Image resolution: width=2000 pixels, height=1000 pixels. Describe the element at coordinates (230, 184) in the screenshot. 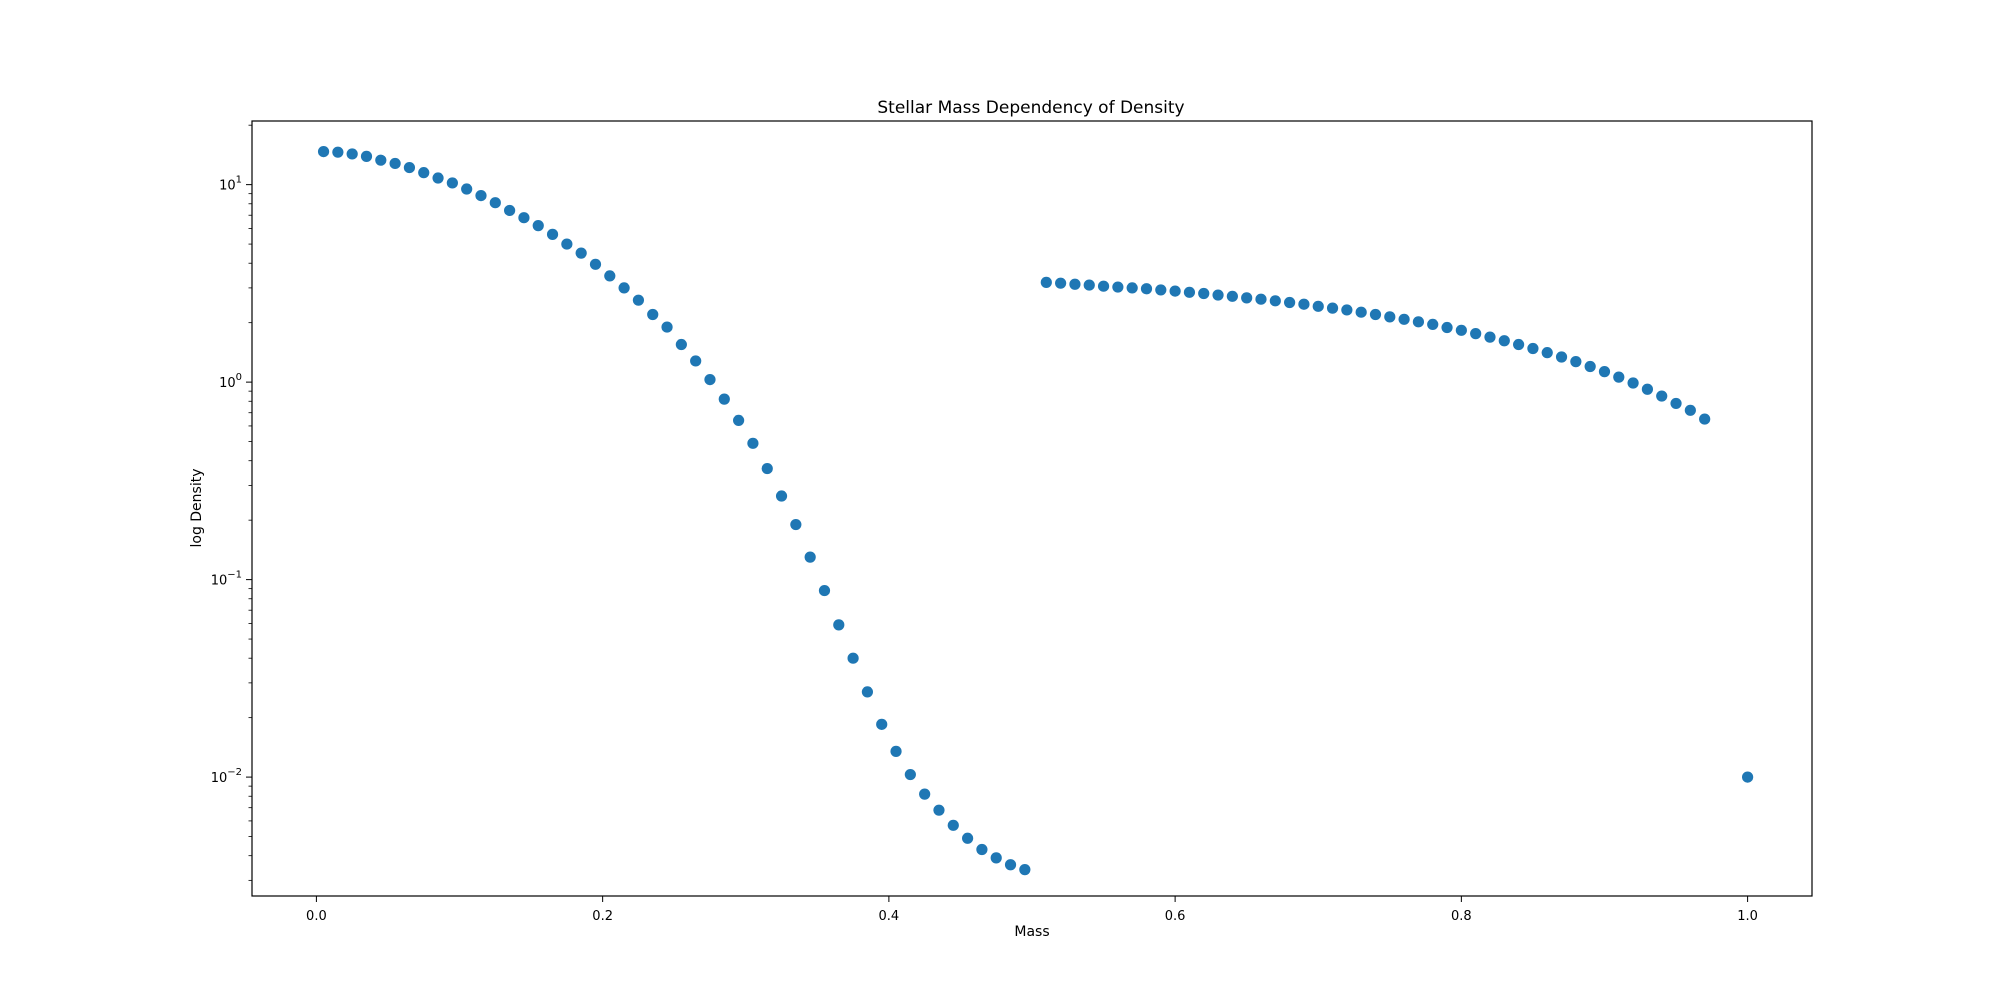

I see `y-tick-label: 10¹` at that location.